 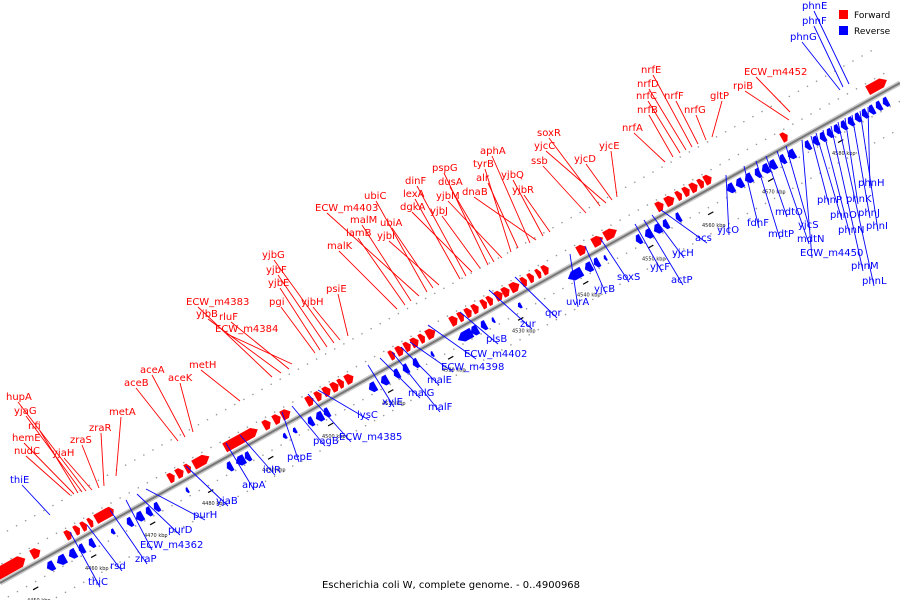 I want to click on reverse-gene-label: pagB, so click(x=326, y=441).